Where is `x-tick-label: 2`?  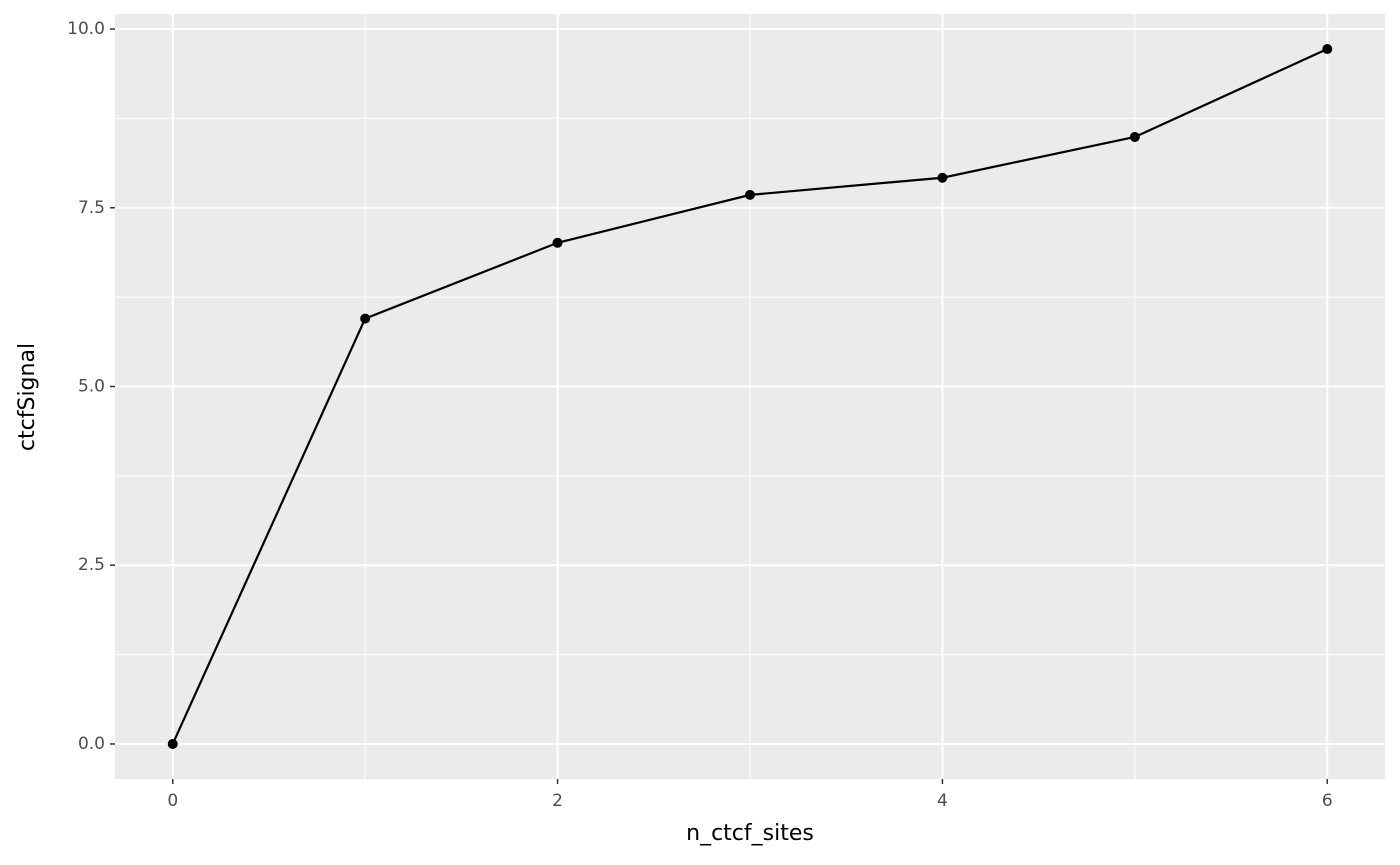 x-tick-label: 2 is located at coordinates (557, 801).